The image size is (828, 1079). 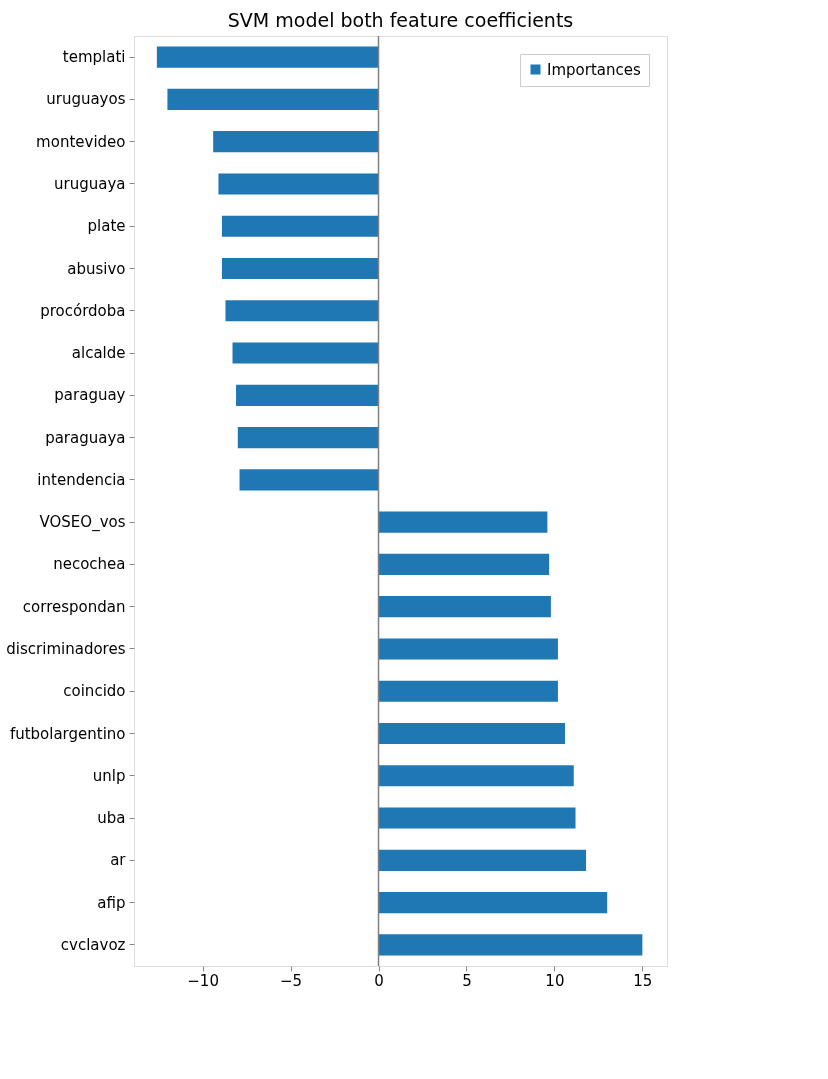 What do you see at coordinates (594, 69) in the screenshot?
I see `legend-label: Importances` at bounding box center [594, 69].